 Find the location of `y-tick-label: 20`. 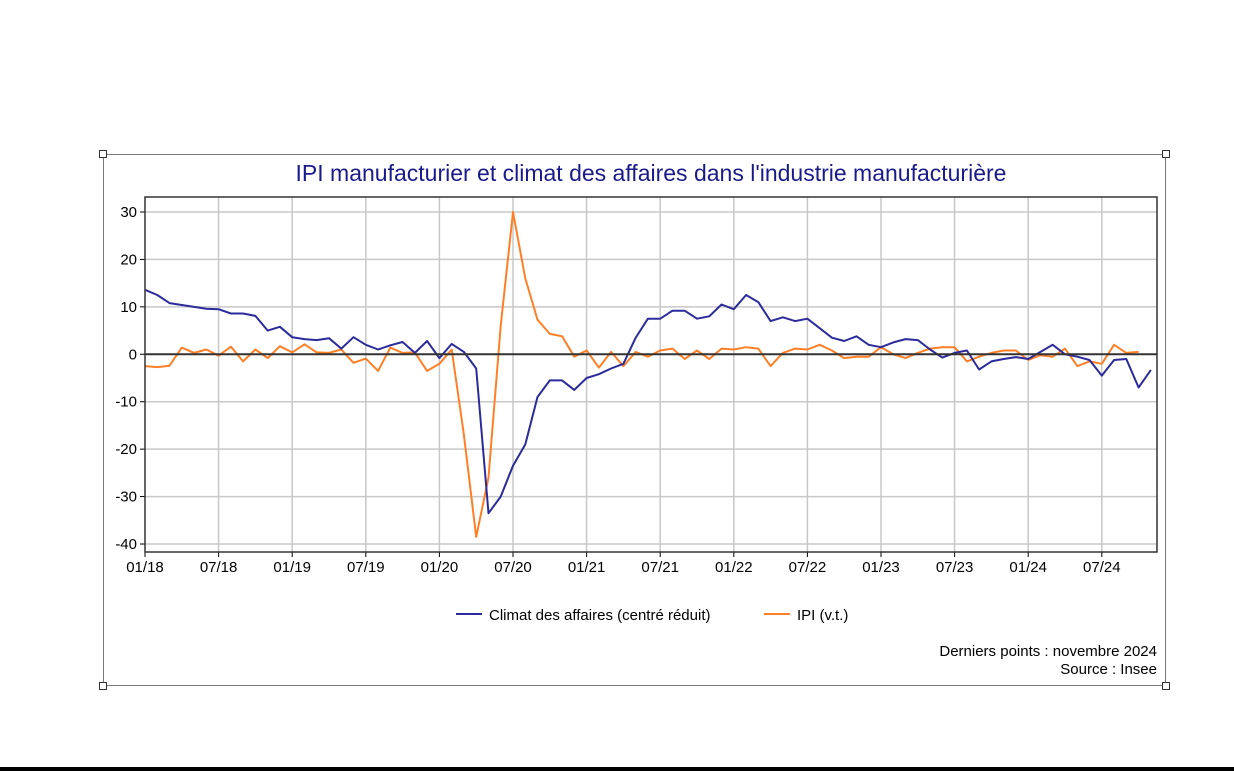

y-tick-label: 20 is located at coordinates (128, 259).